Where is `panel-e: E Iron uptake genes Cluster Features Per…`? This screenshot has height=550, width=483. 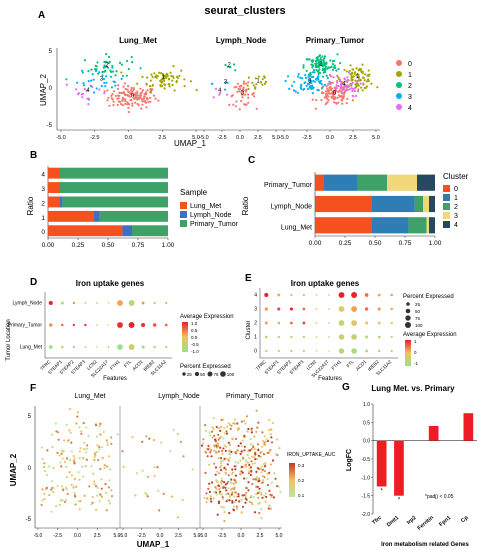
panel-e: E Iron uptake genes Cluster Features Per… is located at coordinates (361, 325).